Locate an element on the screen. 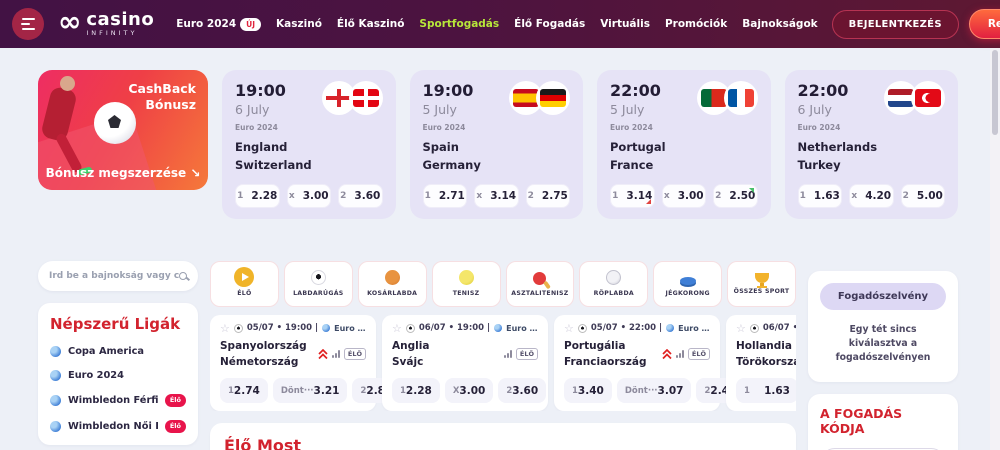  sport-tab-r-plabda: RÖPLABDA is located at coordinates (614, 283).